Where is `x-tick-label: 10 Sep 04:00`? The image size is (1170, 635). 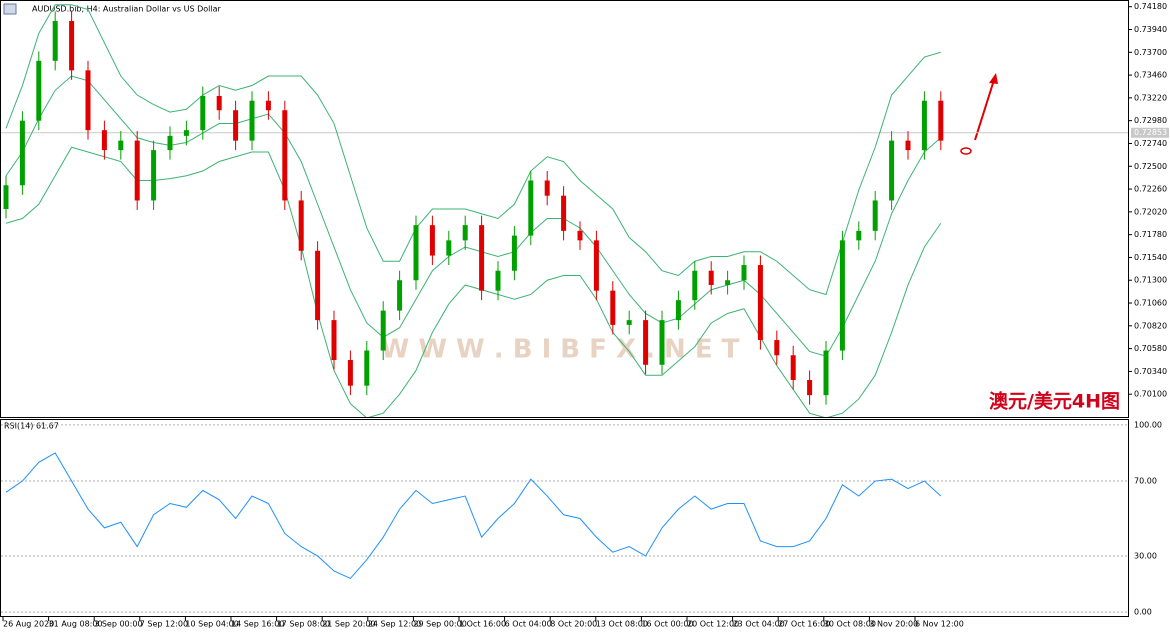
x-tick-label: 10 Sep 04:00 is located at coordinates (211, 624).